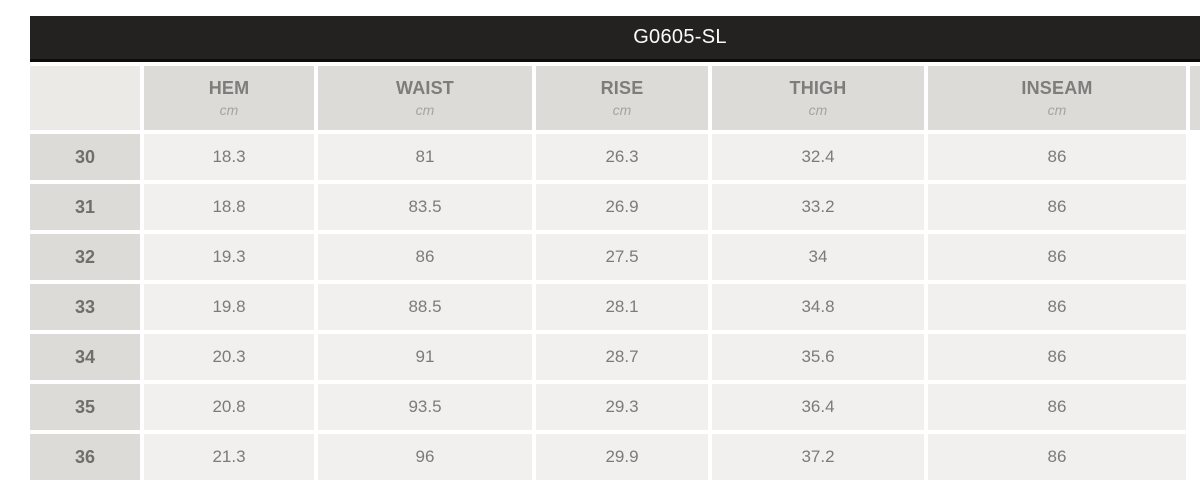 The width and height of the screenshot is (1200, 493). Describe the element at coordinates (1195, 98) in the screenshot. I see `column-header-clipped` at that location.